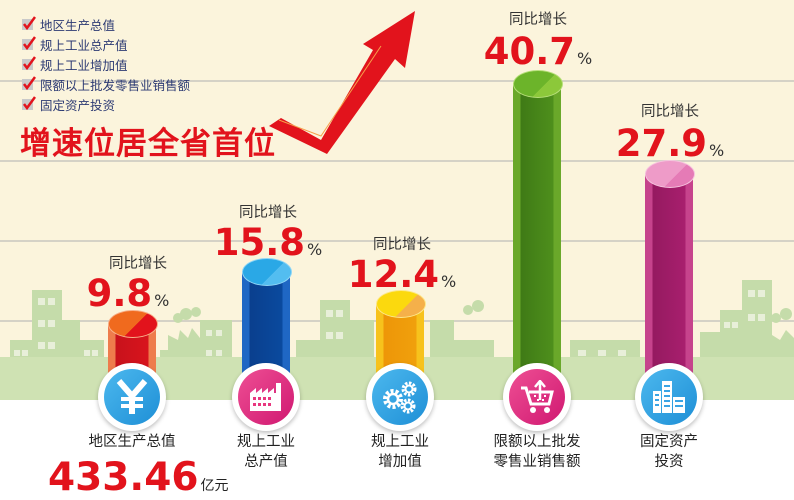 Image resolution: width=794 pixels, height=500 pixels. I want to click on growth-value-number: 15.8, so click(259, 242).